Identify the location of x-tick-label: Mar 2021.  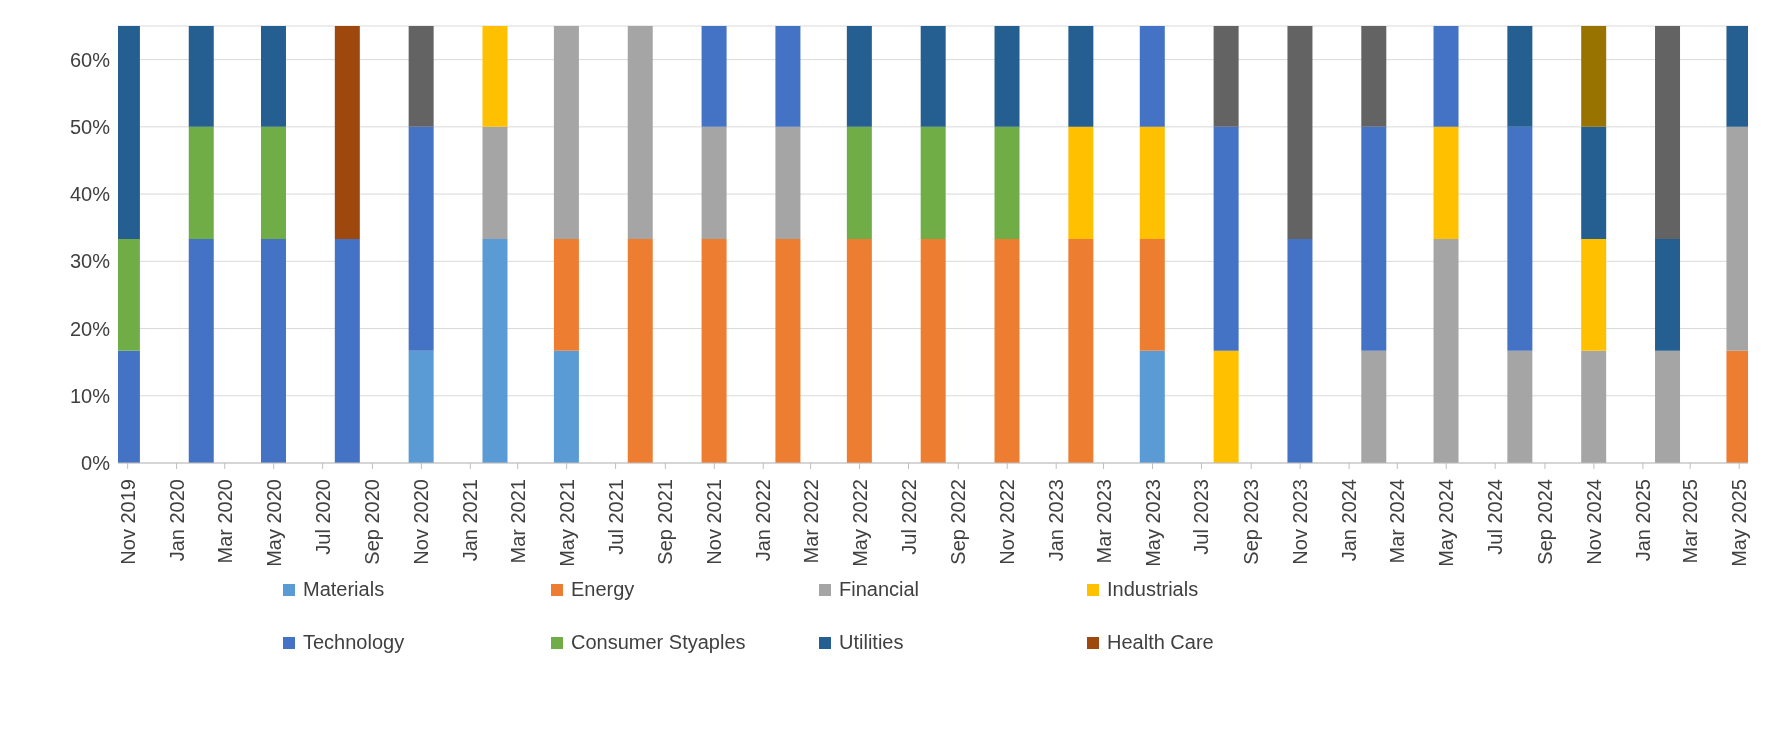
(517, 521).